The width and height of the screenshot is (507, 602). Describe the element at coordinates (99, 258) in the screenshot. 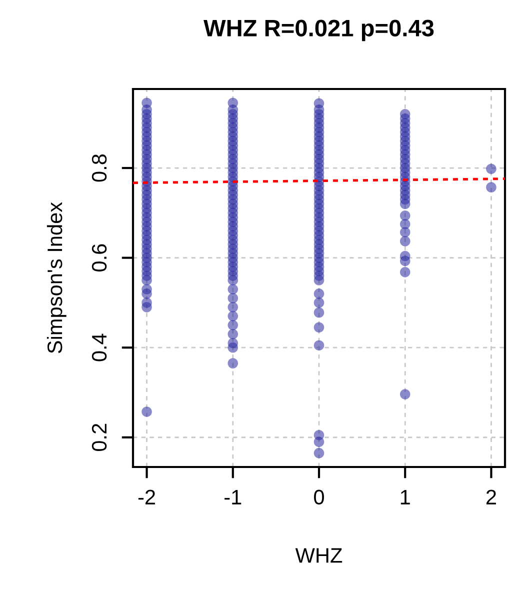

I see `y-tick-label: 0.6` at that location.